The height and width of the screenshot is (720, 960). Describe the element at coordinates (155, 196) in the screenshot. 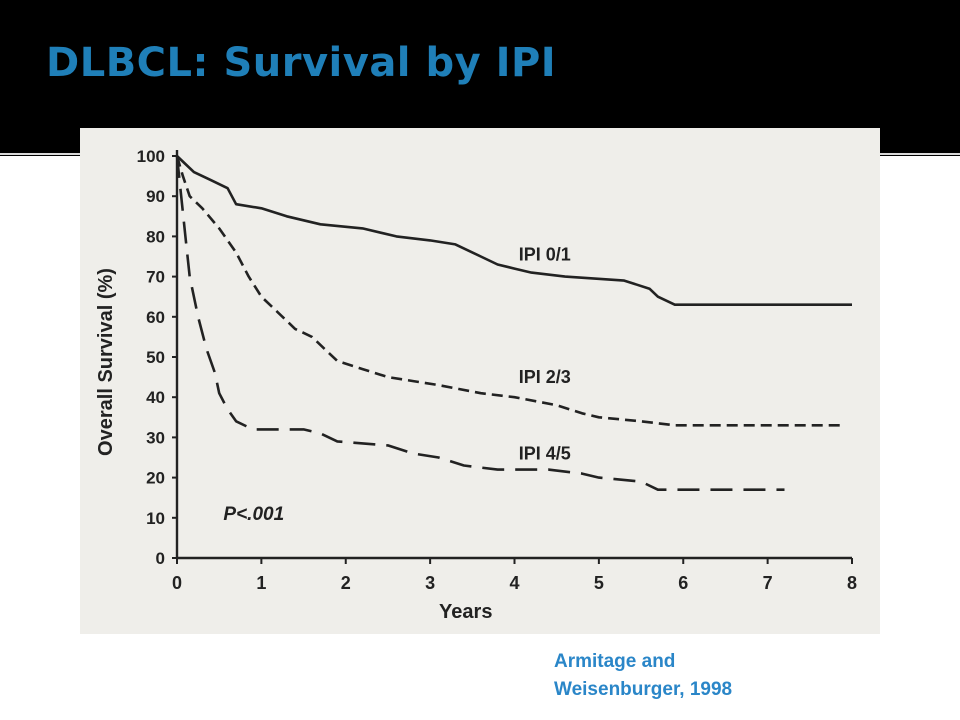

I see `y-tick-label: 90` at that location.